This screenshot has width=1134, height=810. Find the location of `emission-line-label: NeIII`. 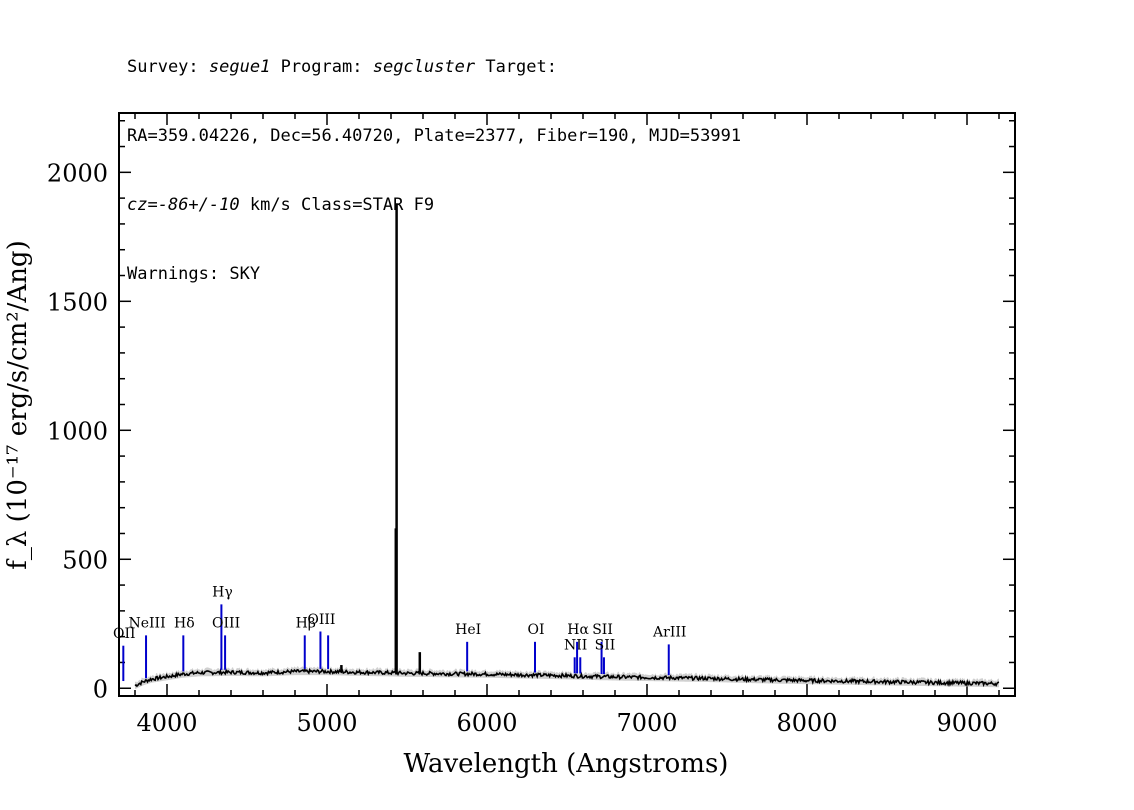

emission-line-label: NeIII is located at coordinates (146, 624).